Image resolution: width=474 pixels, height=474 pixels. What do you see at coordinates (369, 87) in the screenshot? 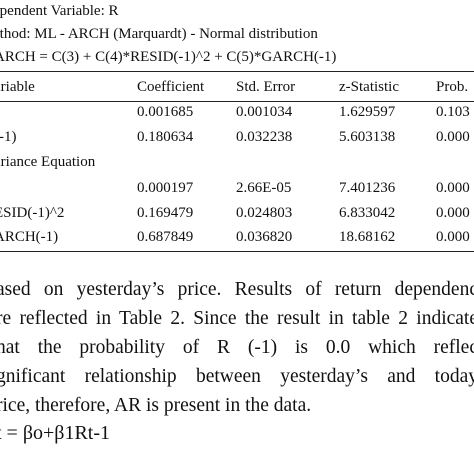
I see `column-header-z-statistic: z-Statistic` at bounding box center [369, 87].